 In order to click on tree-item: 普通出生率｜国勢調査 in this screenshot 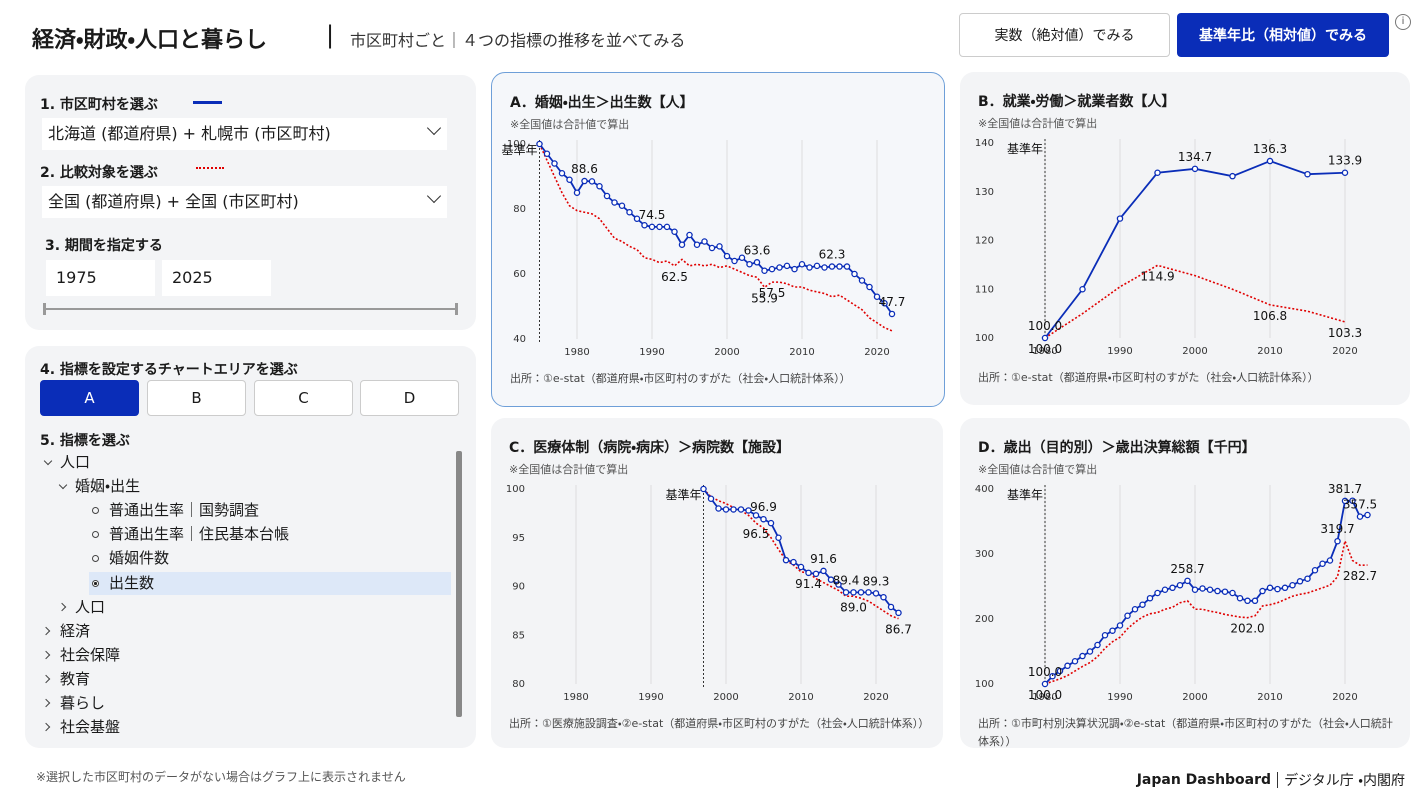, I will do `click(184, 510)`.